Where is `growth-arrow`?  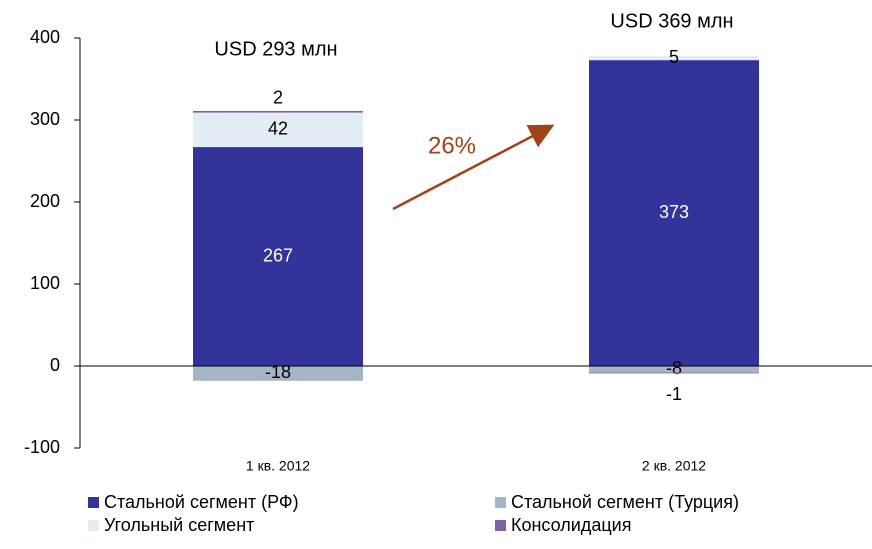
growth-arrow is located at coordinates (473, 167).